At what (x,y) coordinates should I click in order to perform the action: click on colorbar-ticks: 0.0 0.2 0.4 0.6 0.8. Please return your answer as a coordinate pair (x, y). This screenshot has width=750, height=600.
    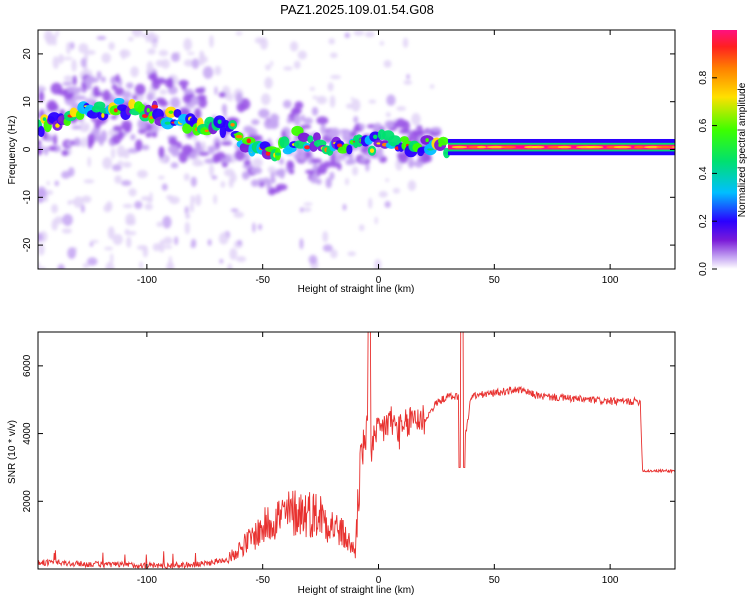
    Looking at the image, I should click on (707, 173).